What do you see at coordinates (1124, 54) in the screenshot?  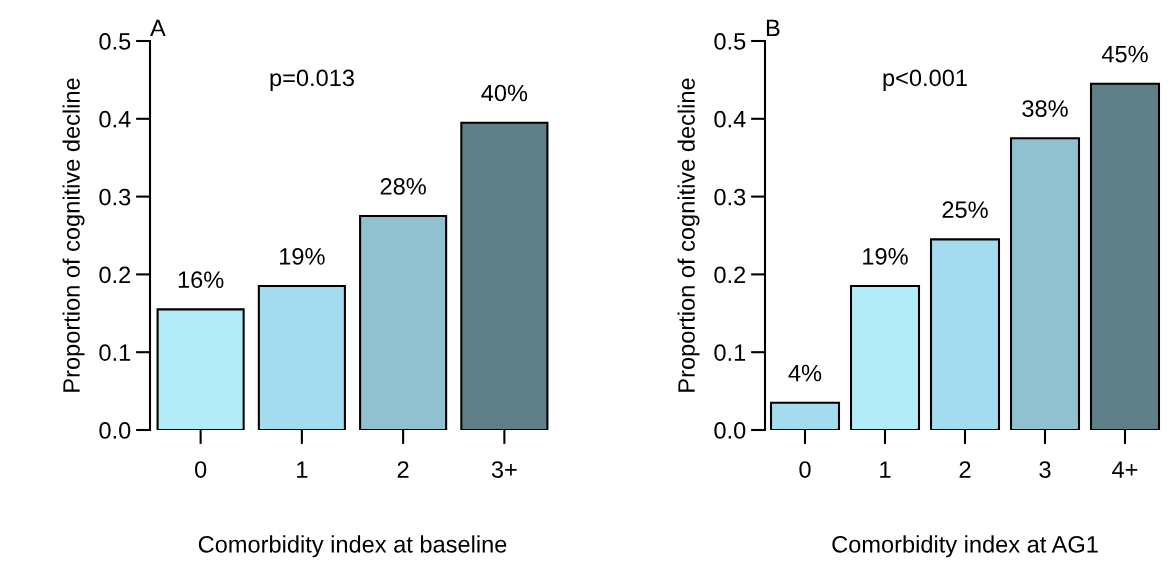 I see `data-label: 45%` at bounding box center [1124, 54].